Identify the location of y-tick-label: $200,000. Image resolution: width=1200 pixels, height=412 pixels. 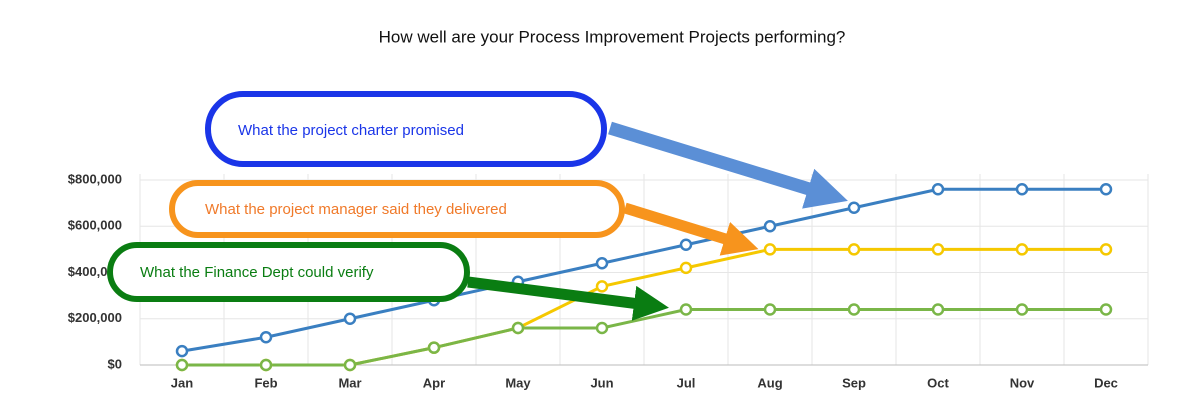
(95, 317).